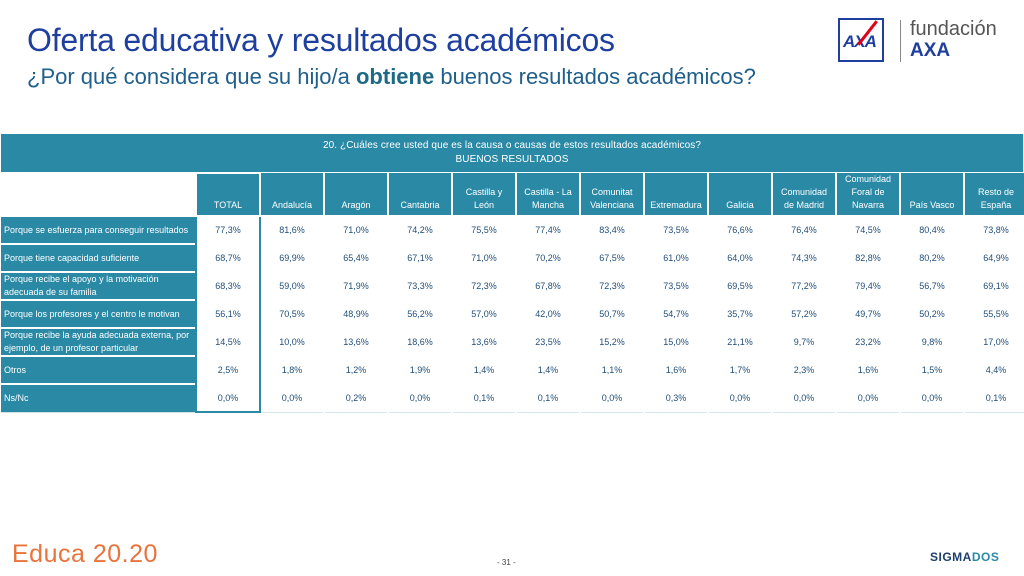 This screenshot has width=1024, height=576. I want to click on value-cell: 56,2%, so click(419, 314).